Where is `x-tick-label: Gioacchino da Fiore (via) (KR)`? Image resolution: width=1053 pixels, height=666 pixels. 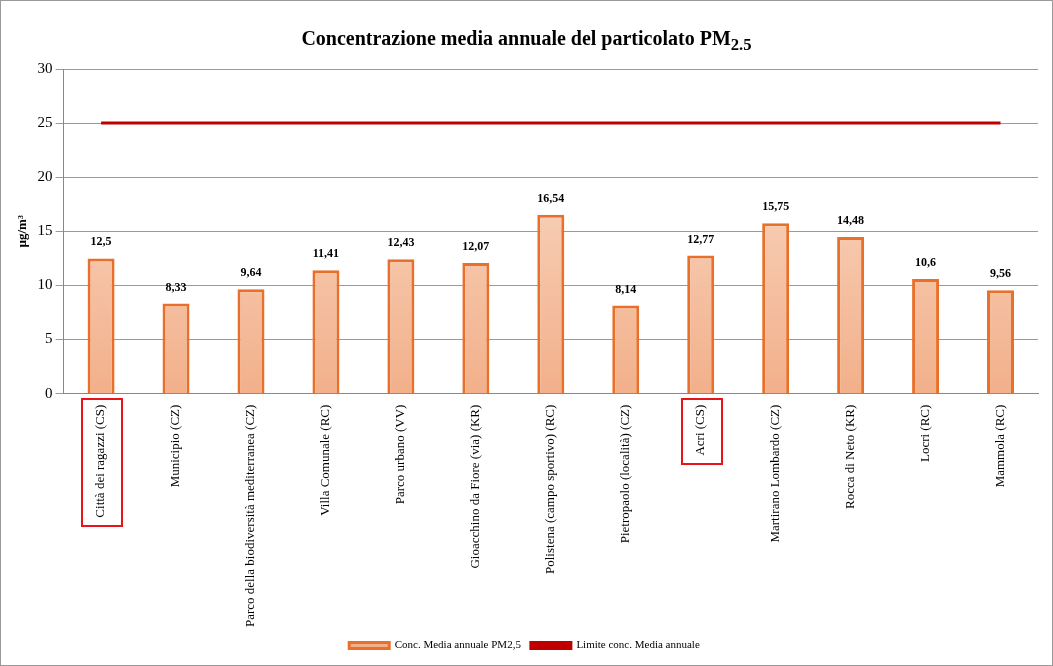 x-tick-label: Gioacchino da Fiore (via) (KR) is located at coordinates (475, 486).